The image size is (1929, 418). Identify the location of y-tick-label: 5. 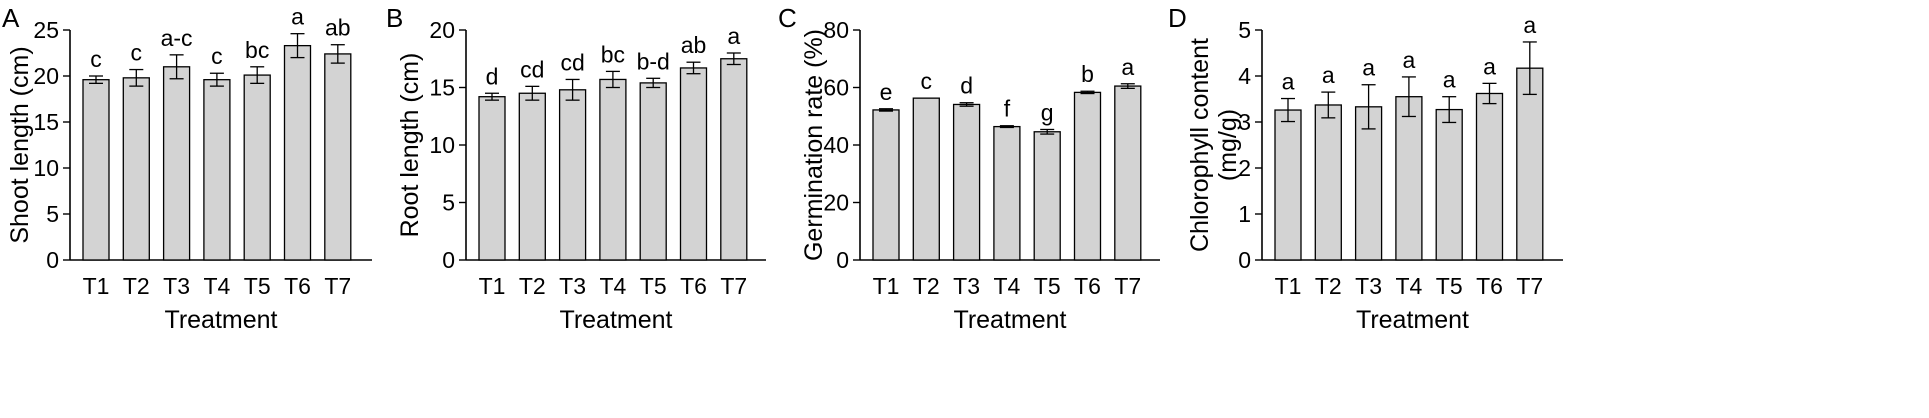
(448, 203).